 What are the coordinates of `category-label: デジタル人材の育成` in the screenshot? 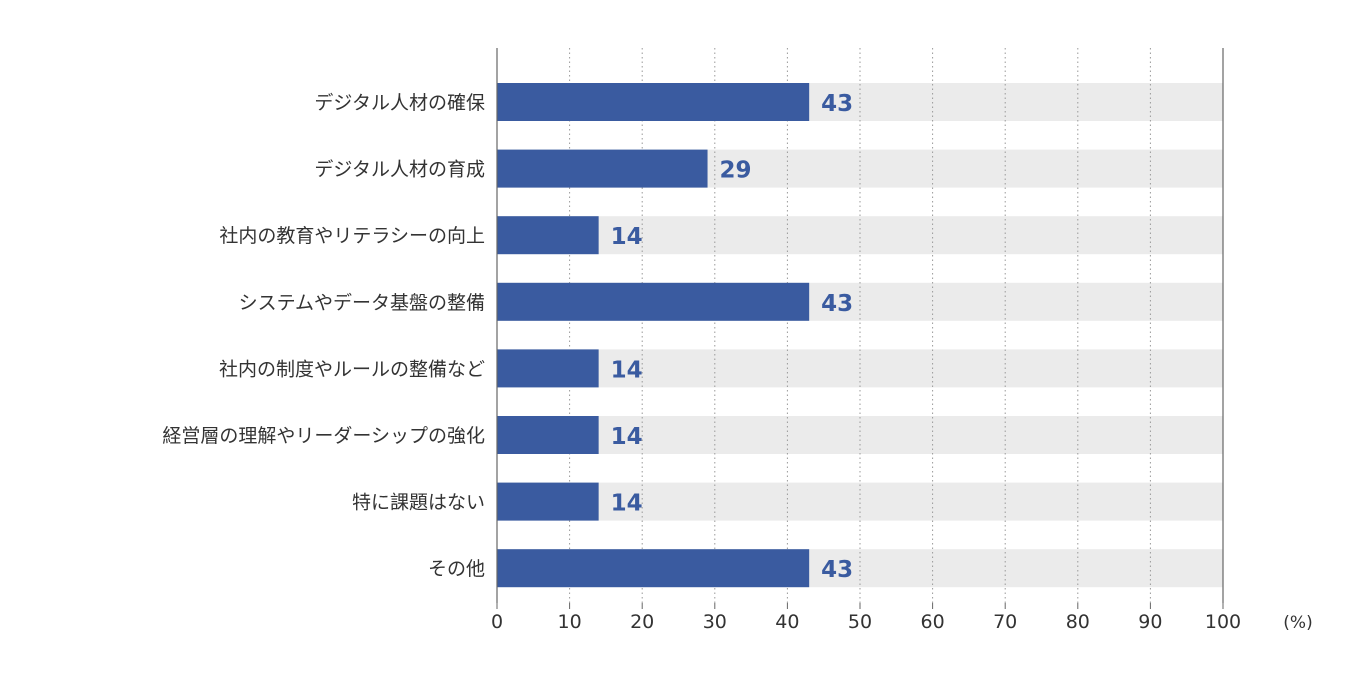 It's located at (399, 170).